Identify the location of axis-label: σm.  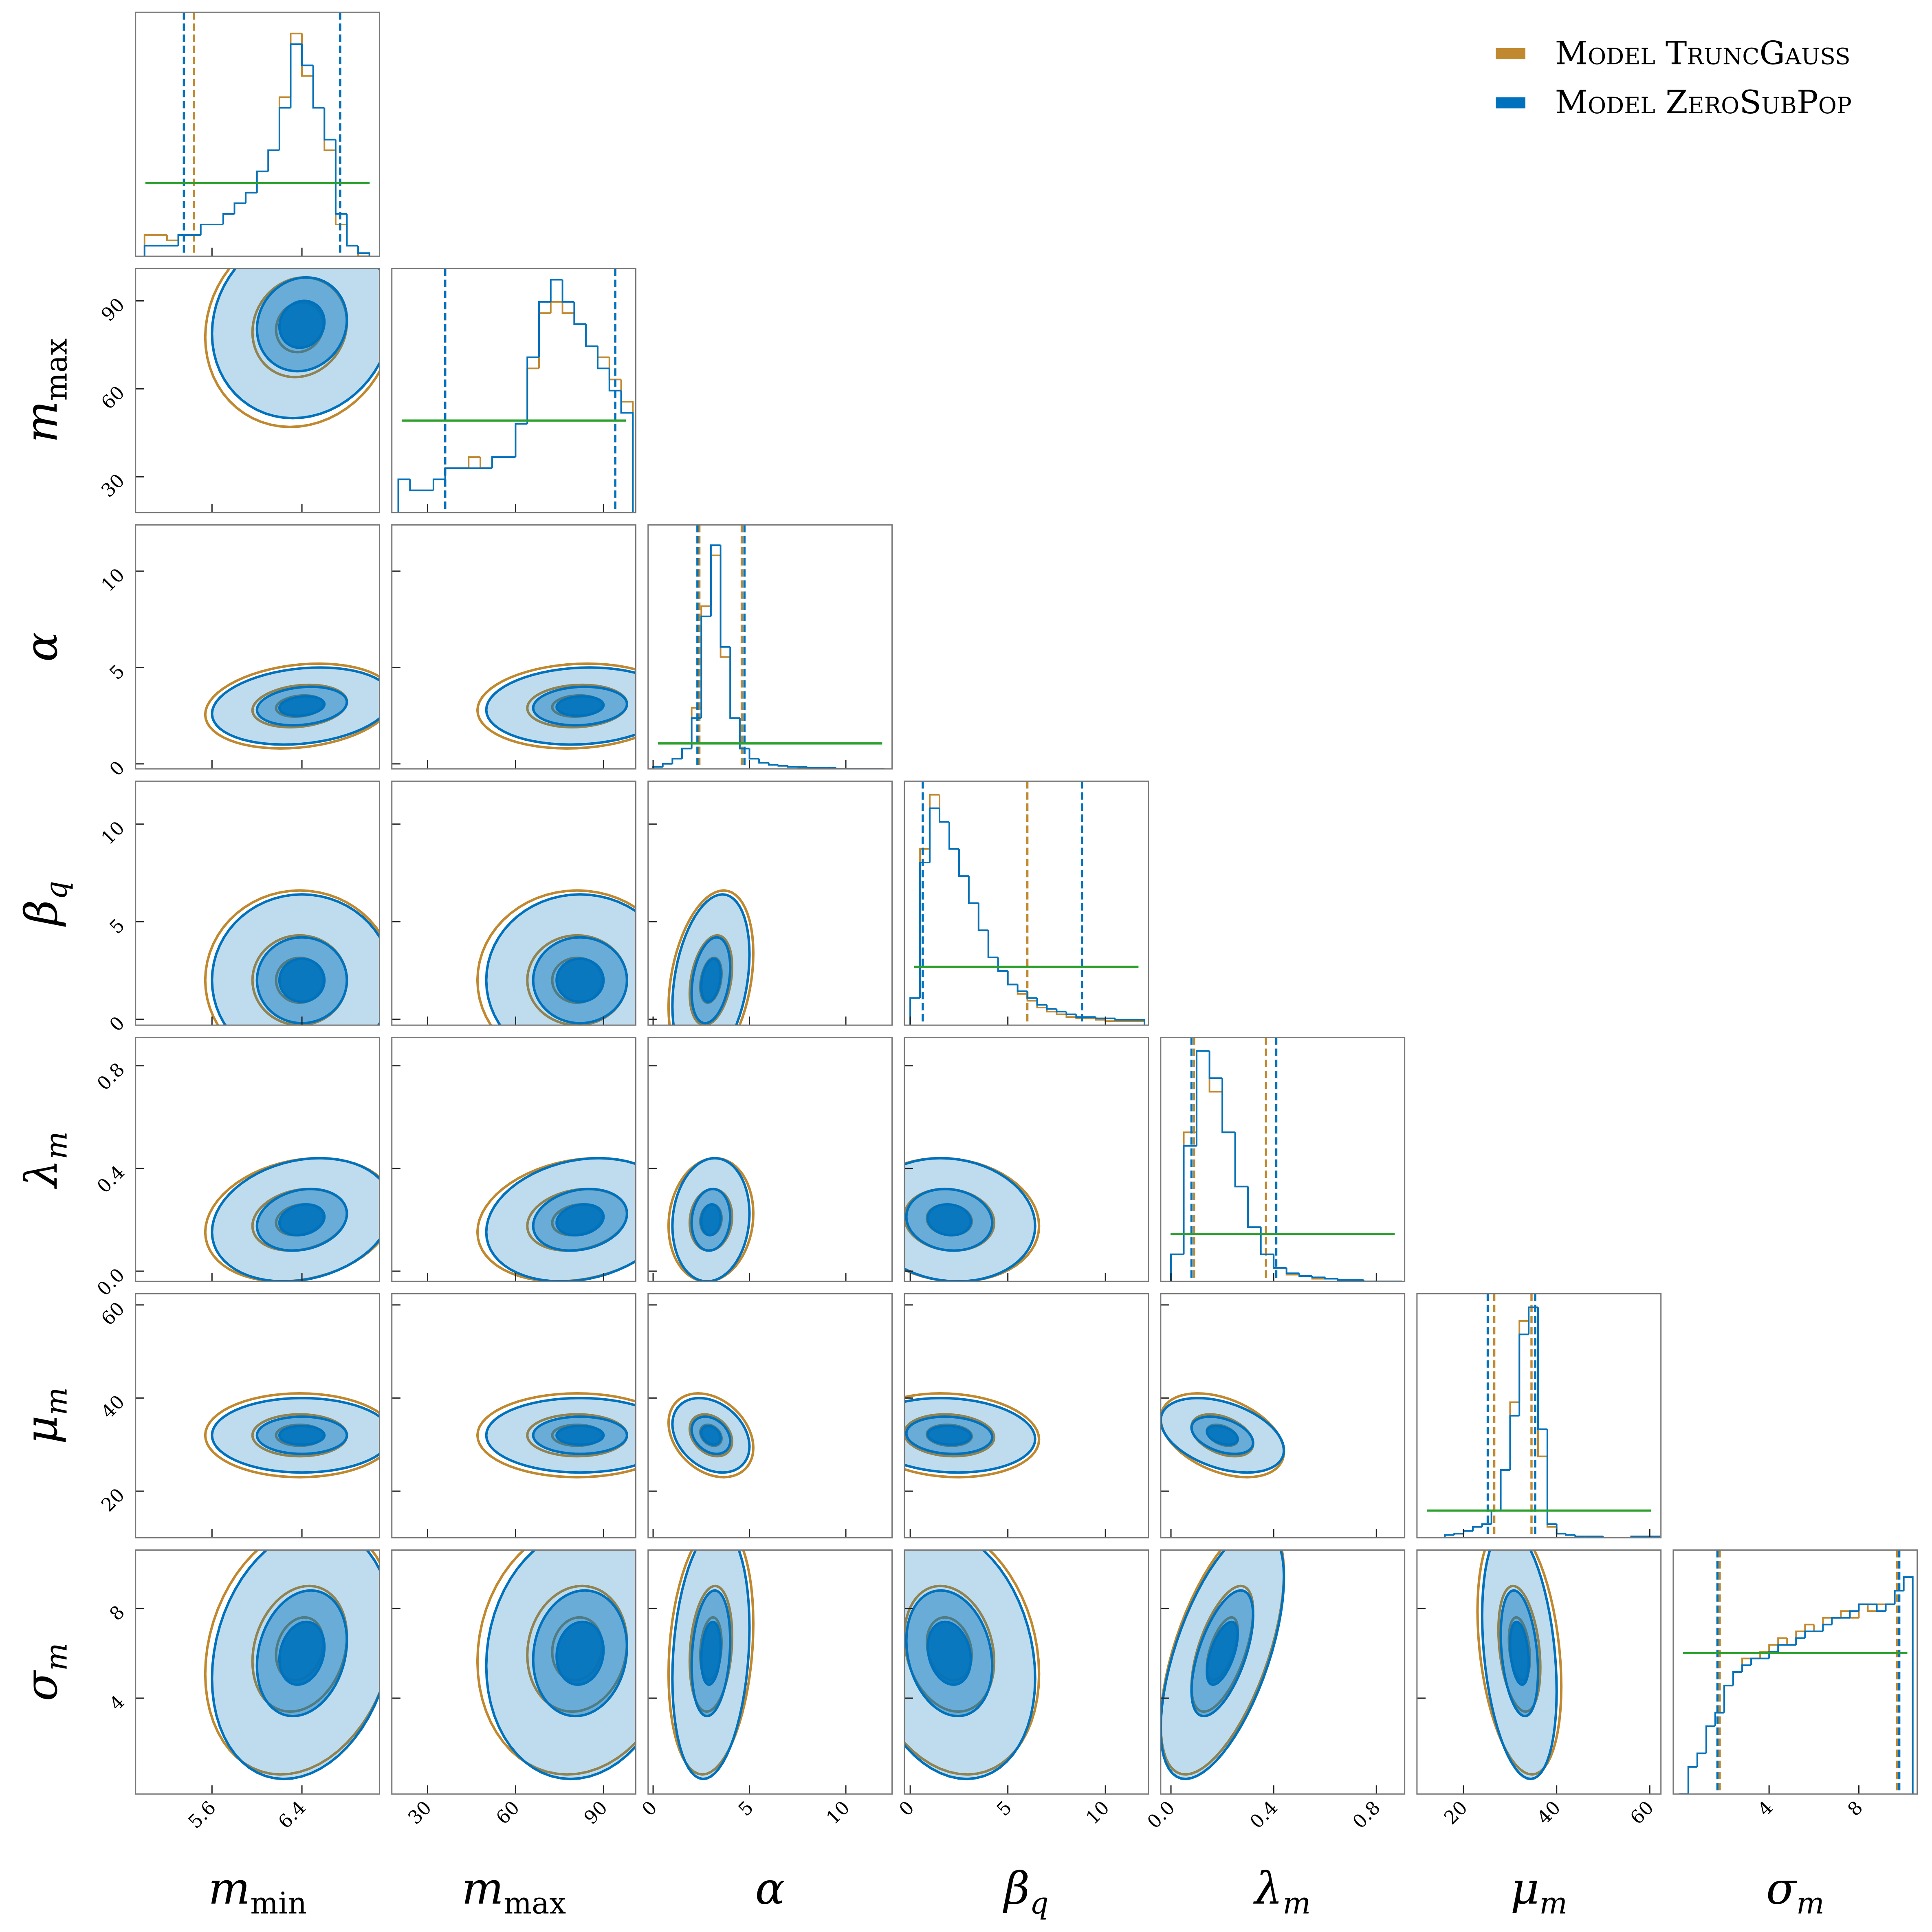
(44, 1672).